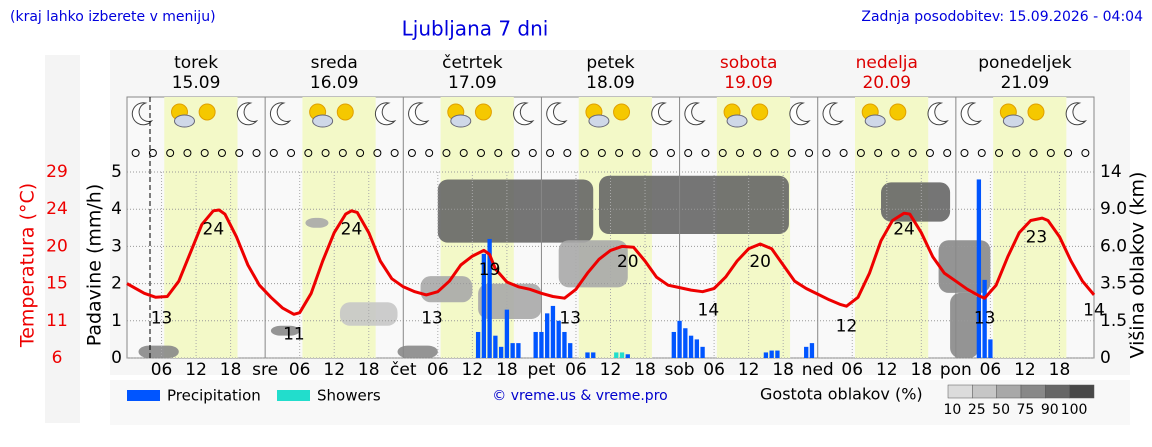 The image size is (1152, 447). Describe the element at coordinates (116, 284) in the screenshot. I see `y-tick-label: 2` at that location.